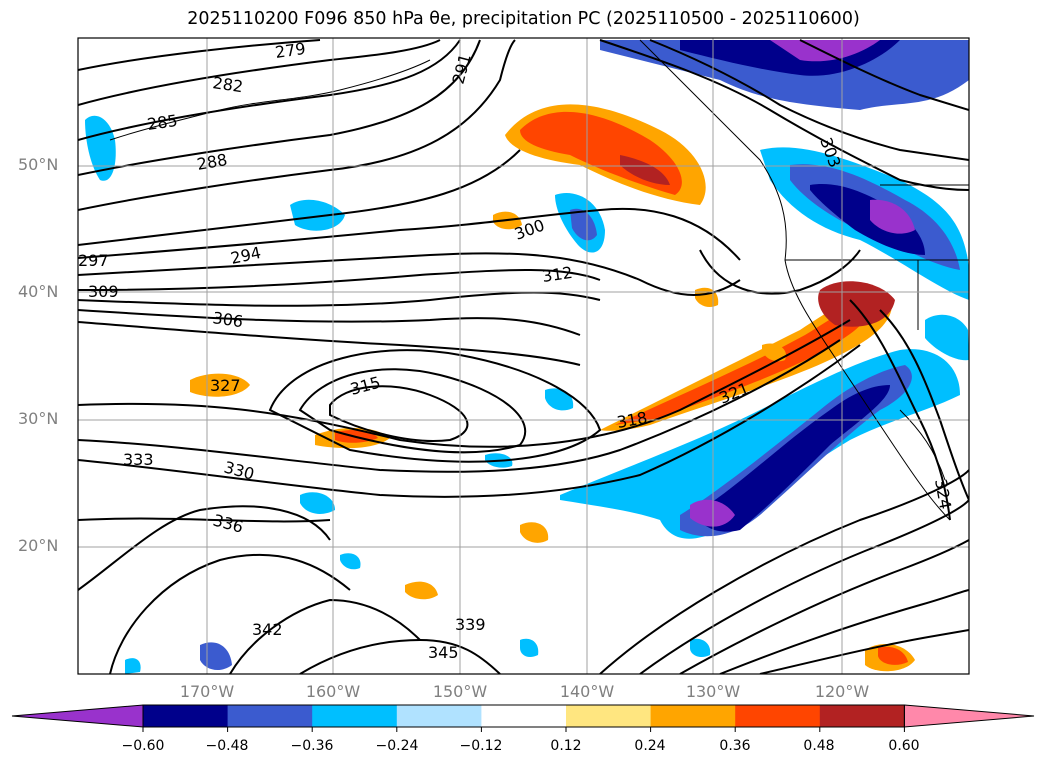 This screenshot has width=1047, height=767. Describe the element at coordinates (38, 545) in the screenshot. I see `lat-label: 20°N` at that location.